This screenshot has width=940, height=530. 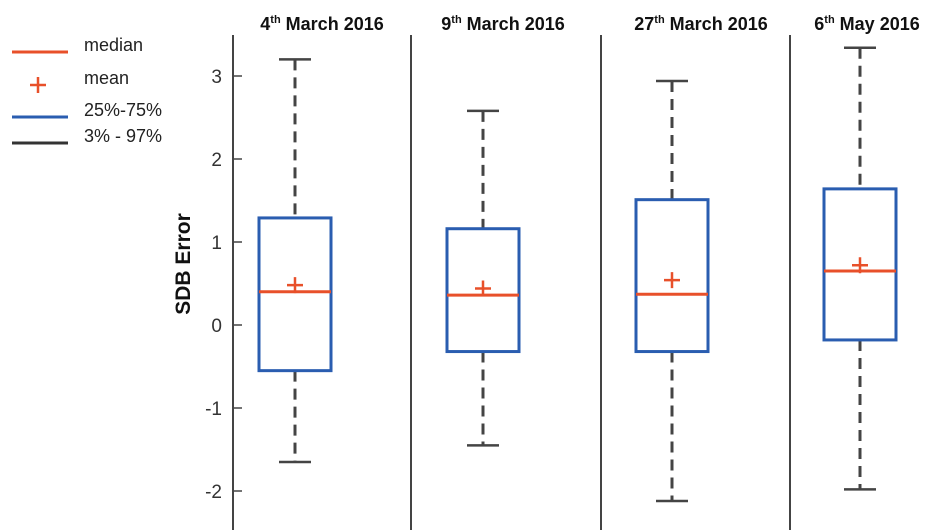 What do you see at coordinates (819, 24) in the screenshot?
I see `panel-title-day: 6` at bounding box center [819, 24].